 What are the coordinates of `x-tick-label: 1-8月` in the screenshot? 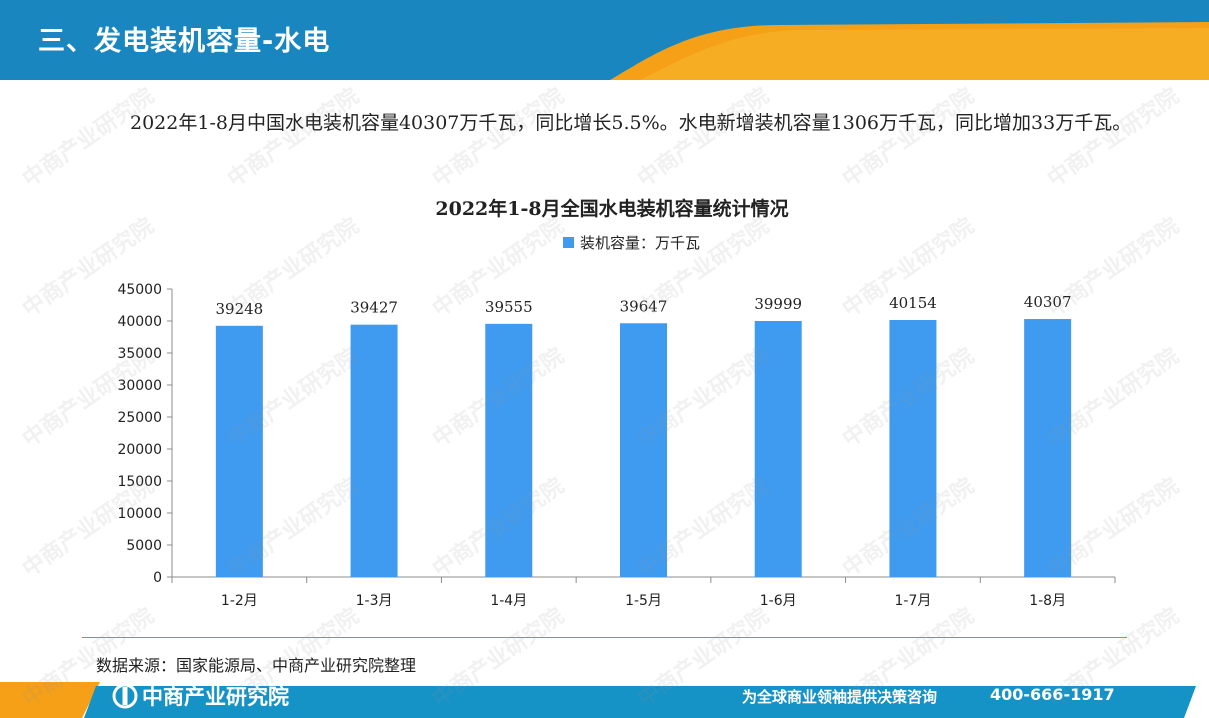 It's located at (1047, 601).